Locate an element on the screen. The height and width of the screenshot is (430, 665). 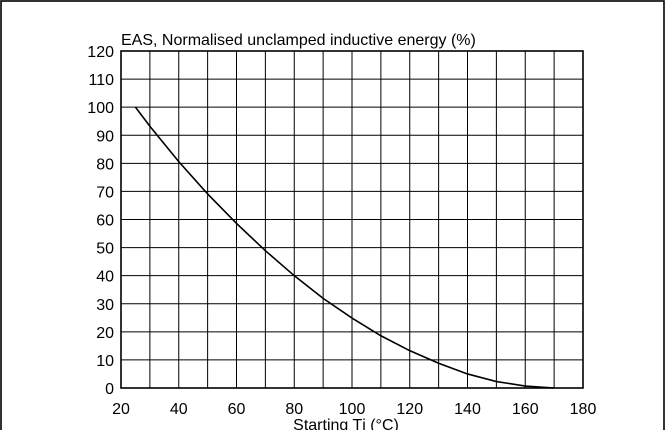
y-tick-label: 70 is located at coordinates (105, 192).